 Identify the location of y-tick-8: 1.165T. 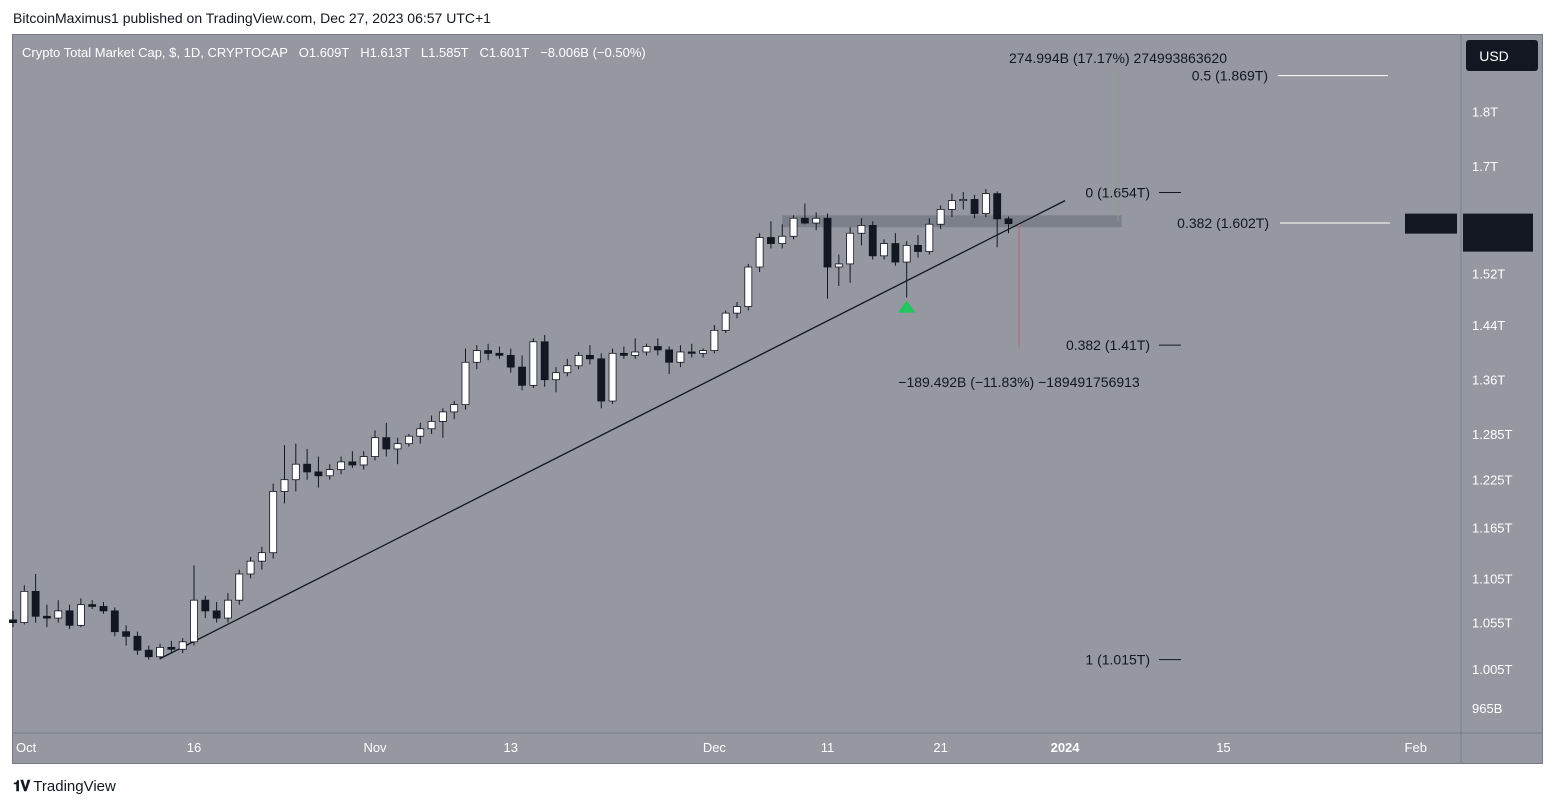
(1492, 528).